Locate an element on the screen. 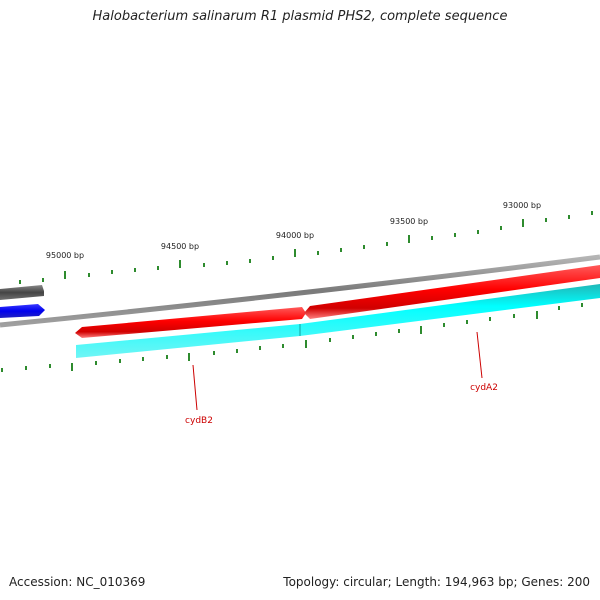  bp-label-94000: 94000 bp is located at coordinates (295, 235).